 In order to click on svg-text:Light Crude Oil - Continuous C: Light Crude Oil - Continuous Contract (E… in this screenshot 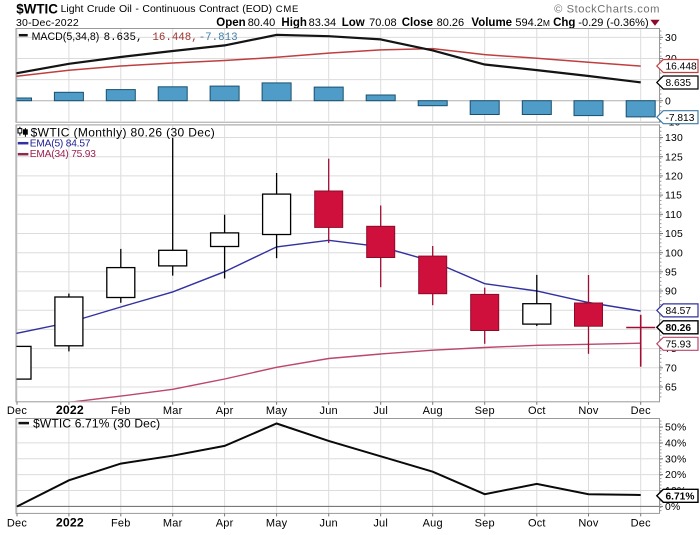, I will do `click(166, 9)`.